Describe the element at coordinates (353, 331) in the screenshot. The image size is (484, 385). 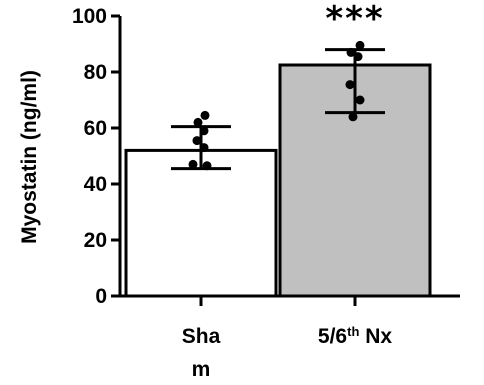
I see `x-tick-label-1-sup: th` at that location.